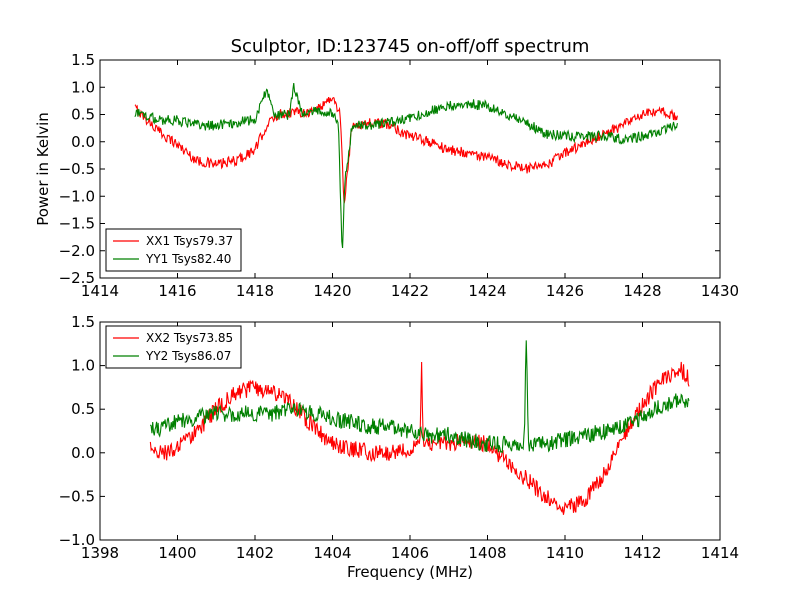 This screenshot has height=600, width=800. What do you see at coordinates (642, 553) in the screenshot?
I see `x-tick-label: 1412` at bounding box center [642, 553].